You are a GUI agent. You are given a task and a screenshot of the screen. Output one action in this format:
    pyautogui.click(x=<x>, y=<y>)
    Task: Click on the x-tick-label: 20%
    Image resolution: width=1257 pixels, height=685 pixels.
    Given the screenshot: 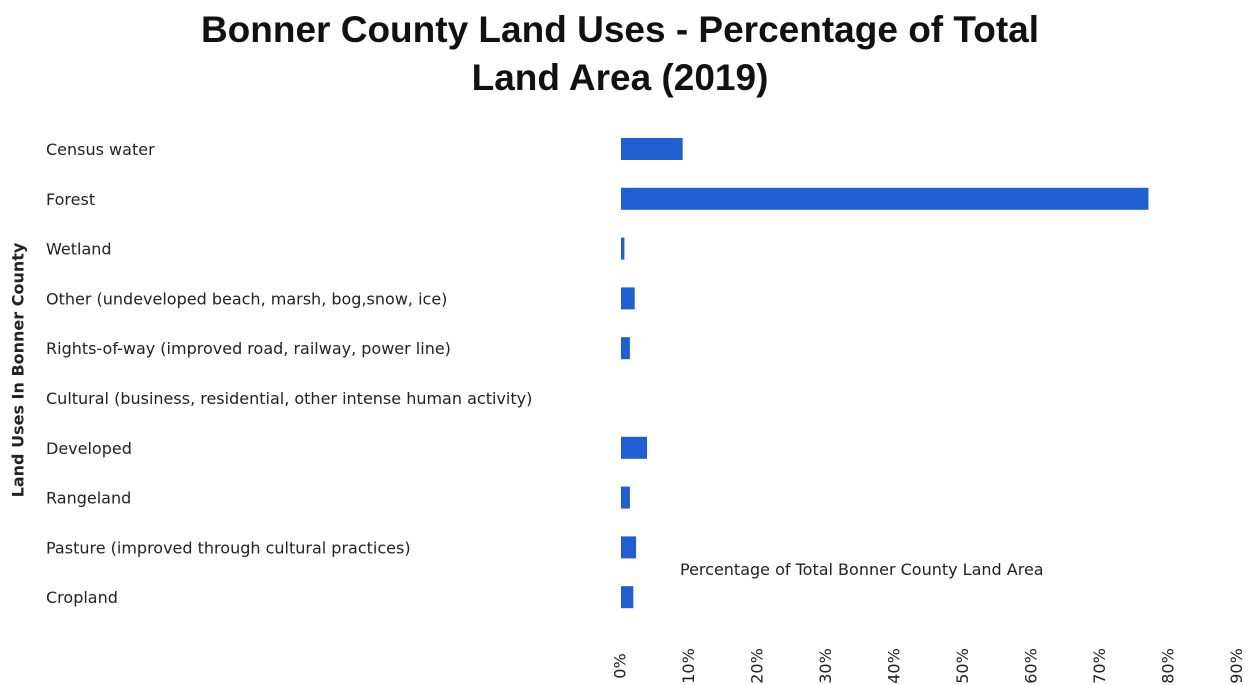 What is the action you would take?
    pyautogui.click(x=757, y=666)
    